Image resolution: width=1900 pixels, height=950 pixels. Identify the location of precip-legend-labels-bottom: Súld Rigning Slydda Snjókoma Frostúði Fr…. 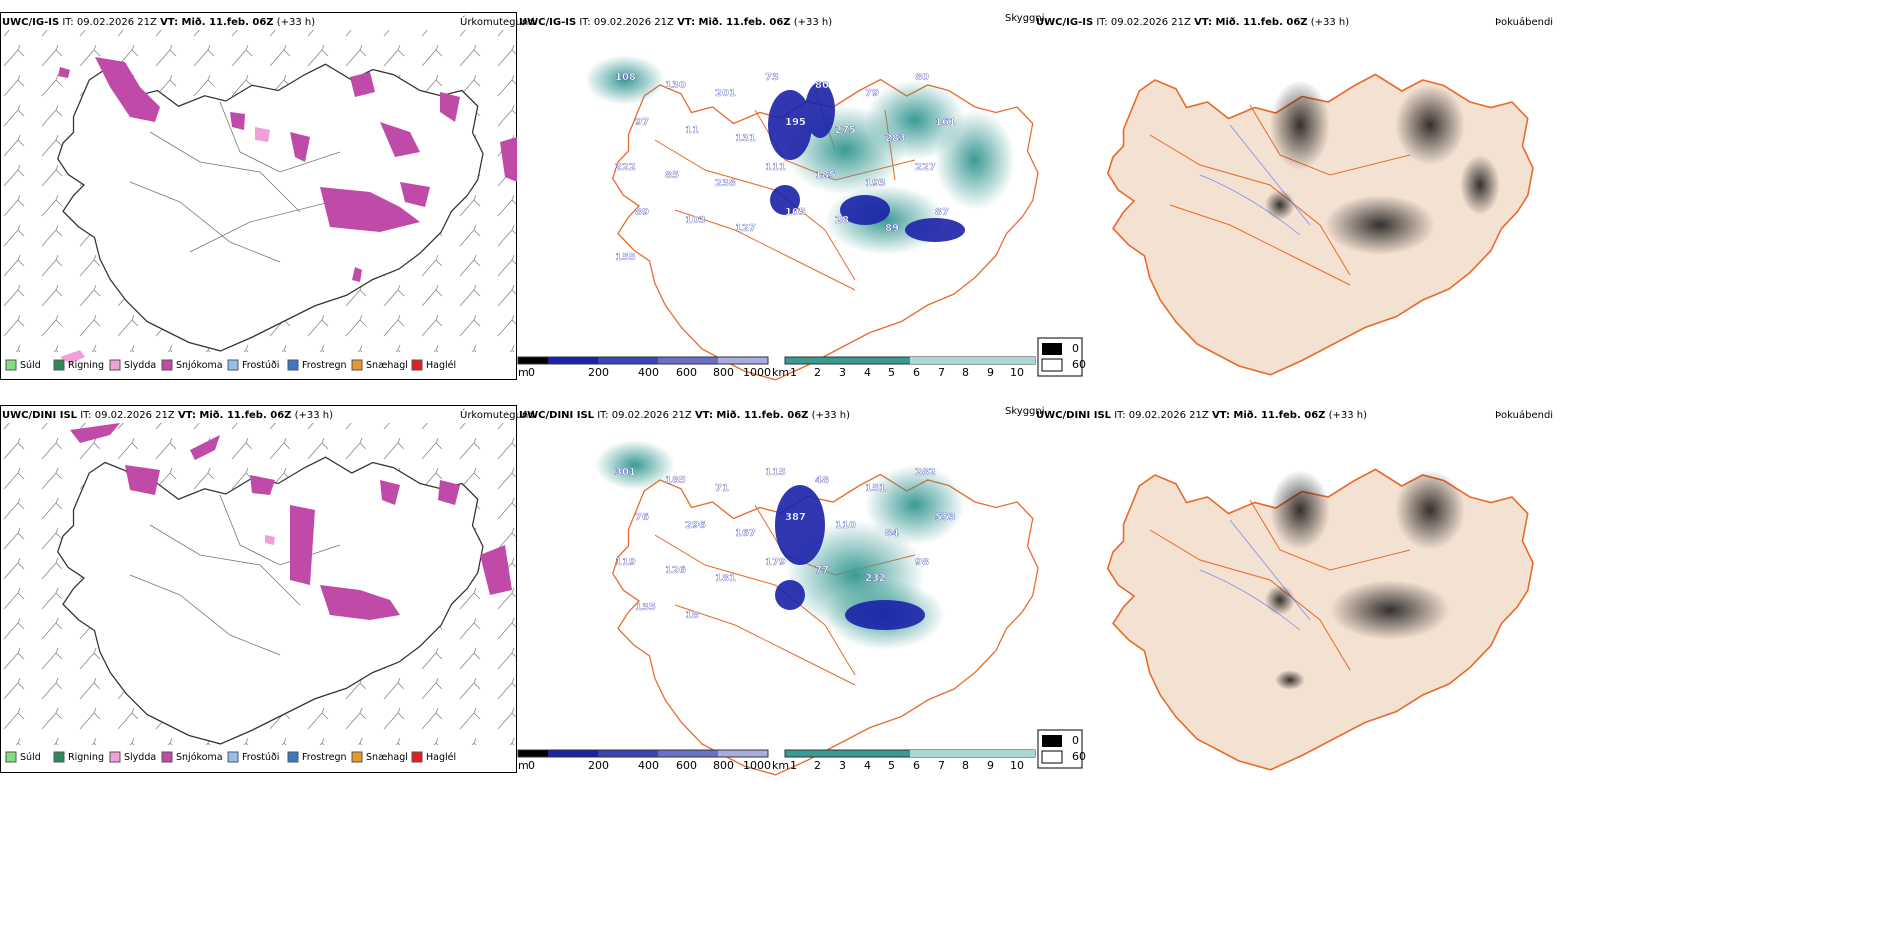
(238, 757).